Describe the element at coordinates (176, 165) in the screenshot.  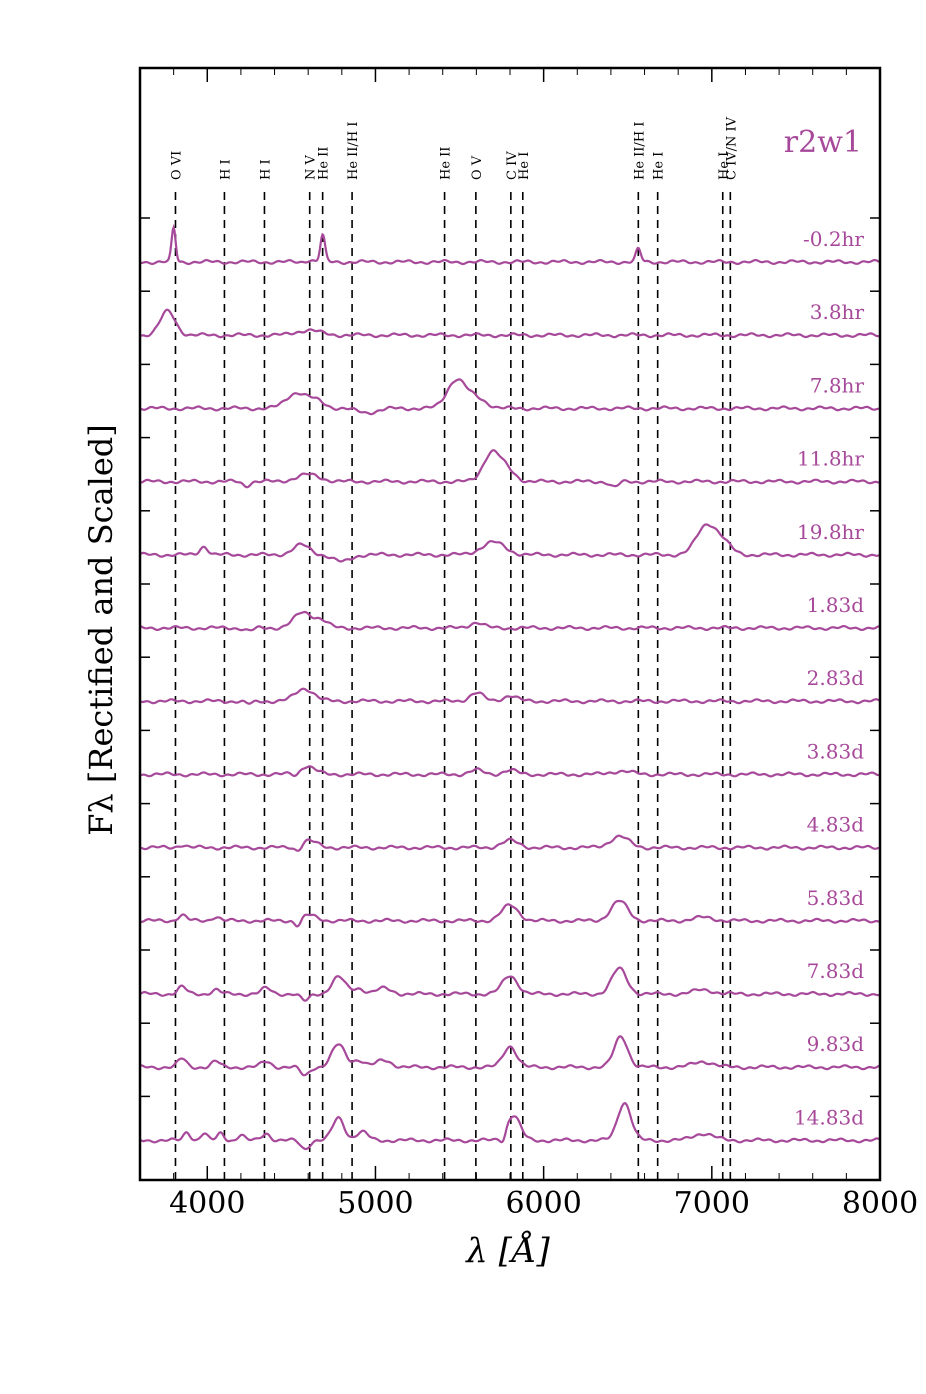
I see `line-marker-label: O VI` at that location.